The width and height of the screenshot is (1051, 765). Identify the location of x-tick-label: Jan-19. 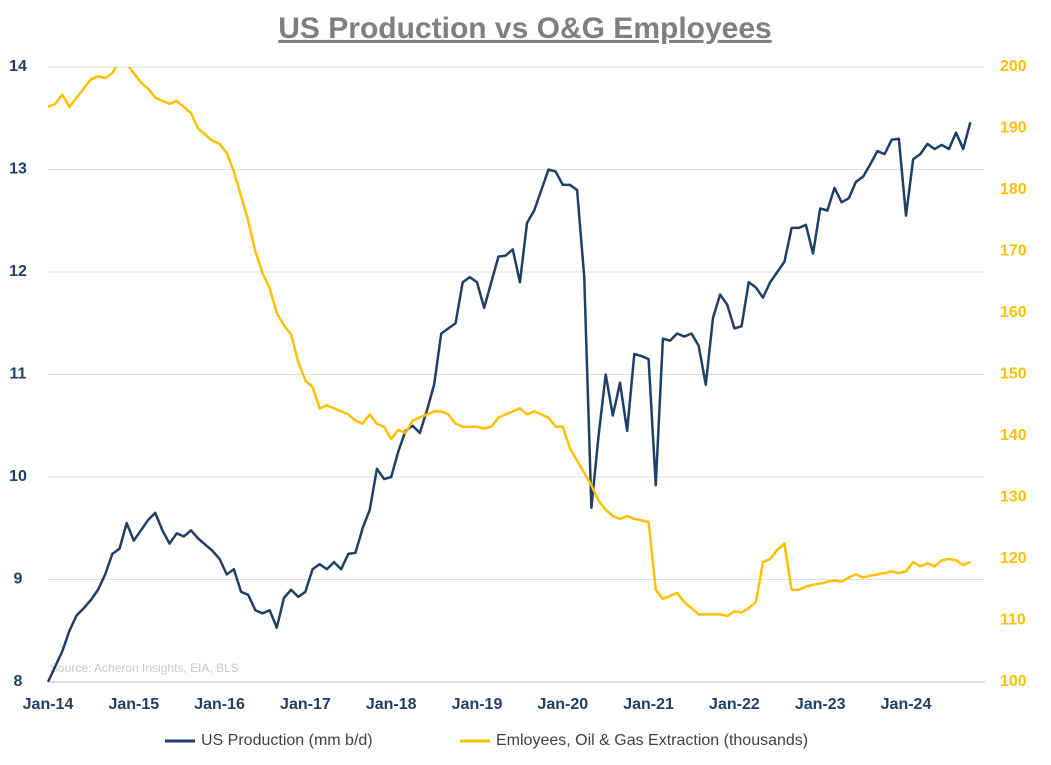
(477, 704).